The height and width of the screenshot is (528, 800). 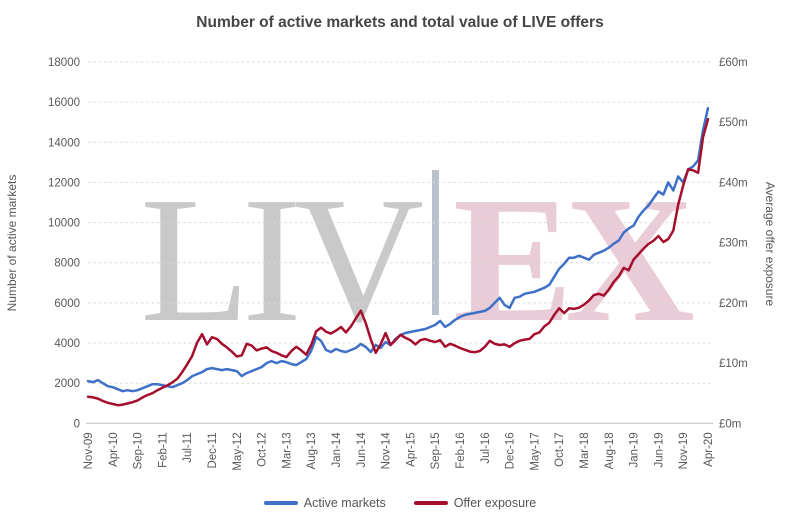 I want to click on x-axis-tick: May-17, so click(x=535, y=451).